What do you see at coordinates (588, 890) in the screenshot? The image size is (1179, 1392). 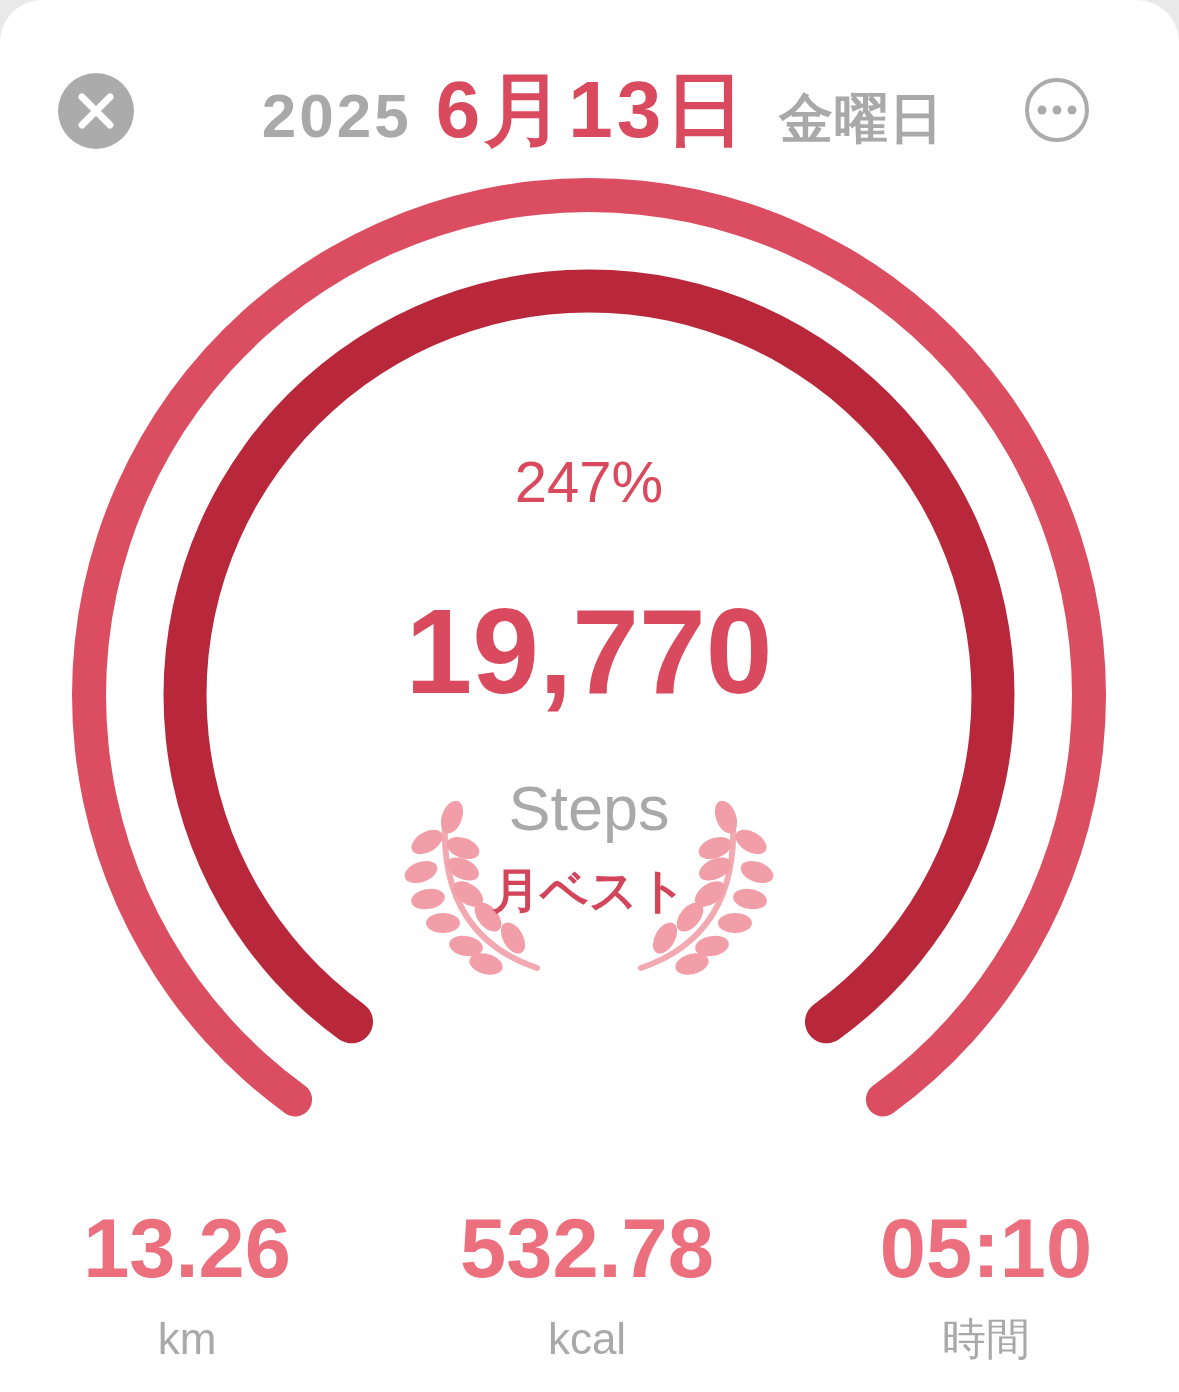 I see `text: 月ベスト` at bounding box center [588, 890].